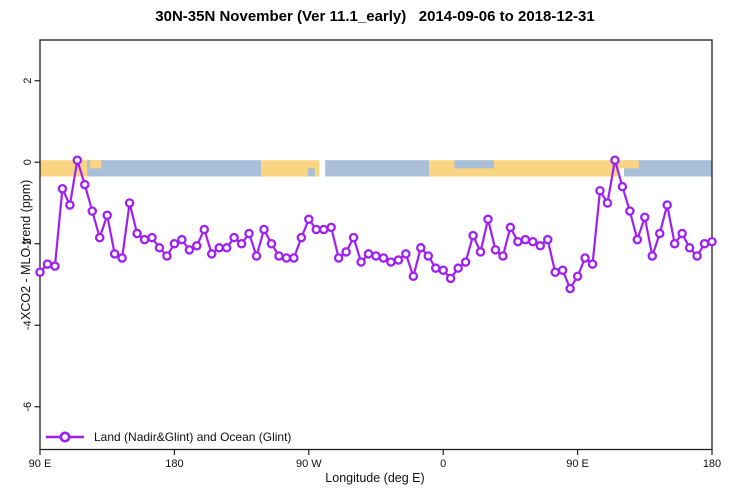 This screenshot has height=500, width=750. I want to click on y-tick-label: -6, so click(28, 407).